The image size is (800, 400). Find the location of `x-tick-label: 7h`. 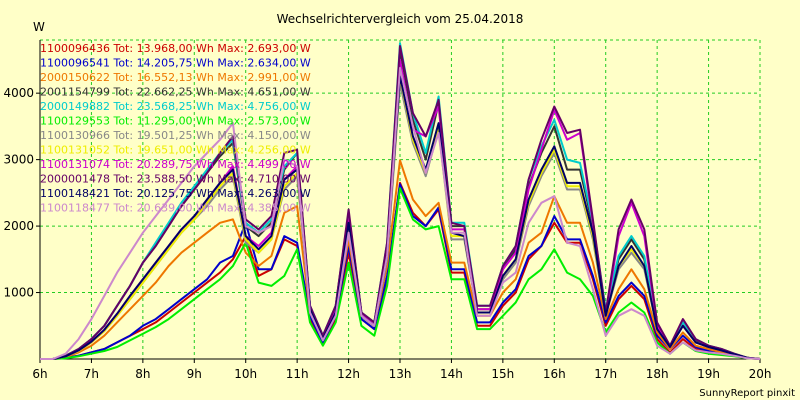

x-tick-label: 7h is located at coordinates (91, 374).